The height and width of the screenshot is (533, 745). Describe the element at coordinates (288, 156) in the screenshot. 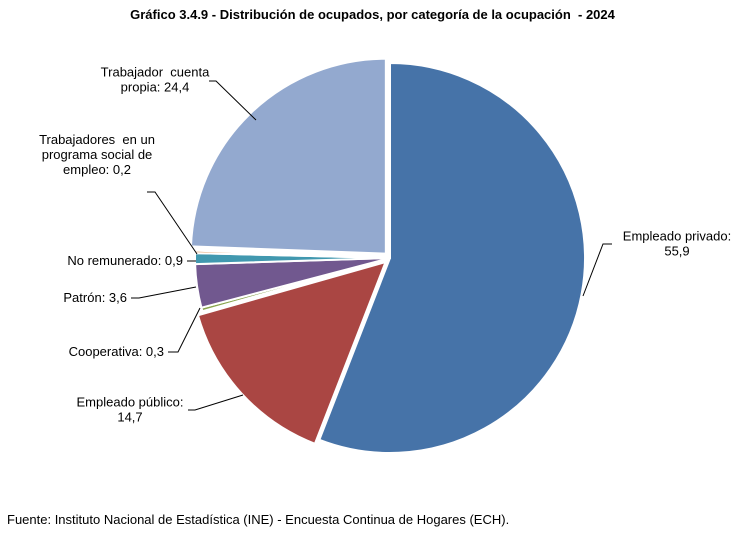

I see `pie-slice-trabajador-cuenta-propia` at that location.